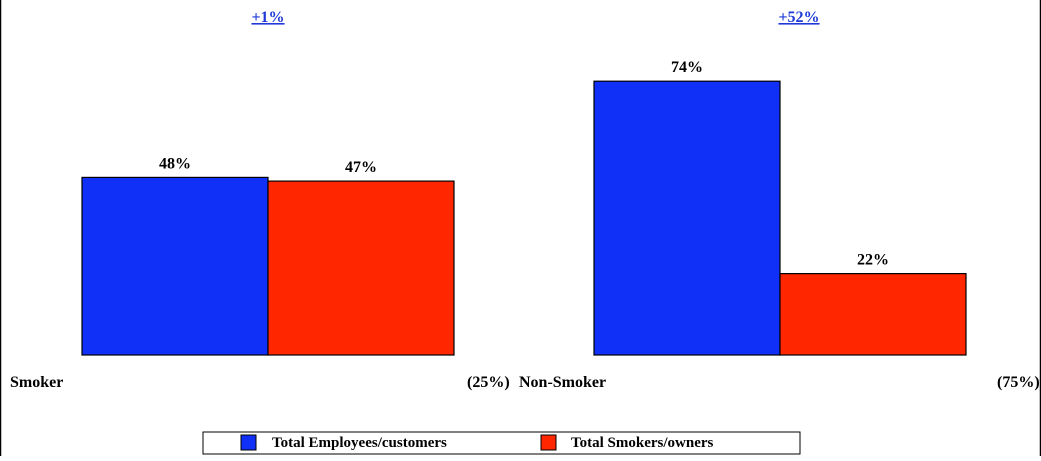 The image size is (1041, 461). What do you see at coordinates (488, 382) in the screenshot?
I see `category-share-label: (25%)` at bounding box center [488, 382].